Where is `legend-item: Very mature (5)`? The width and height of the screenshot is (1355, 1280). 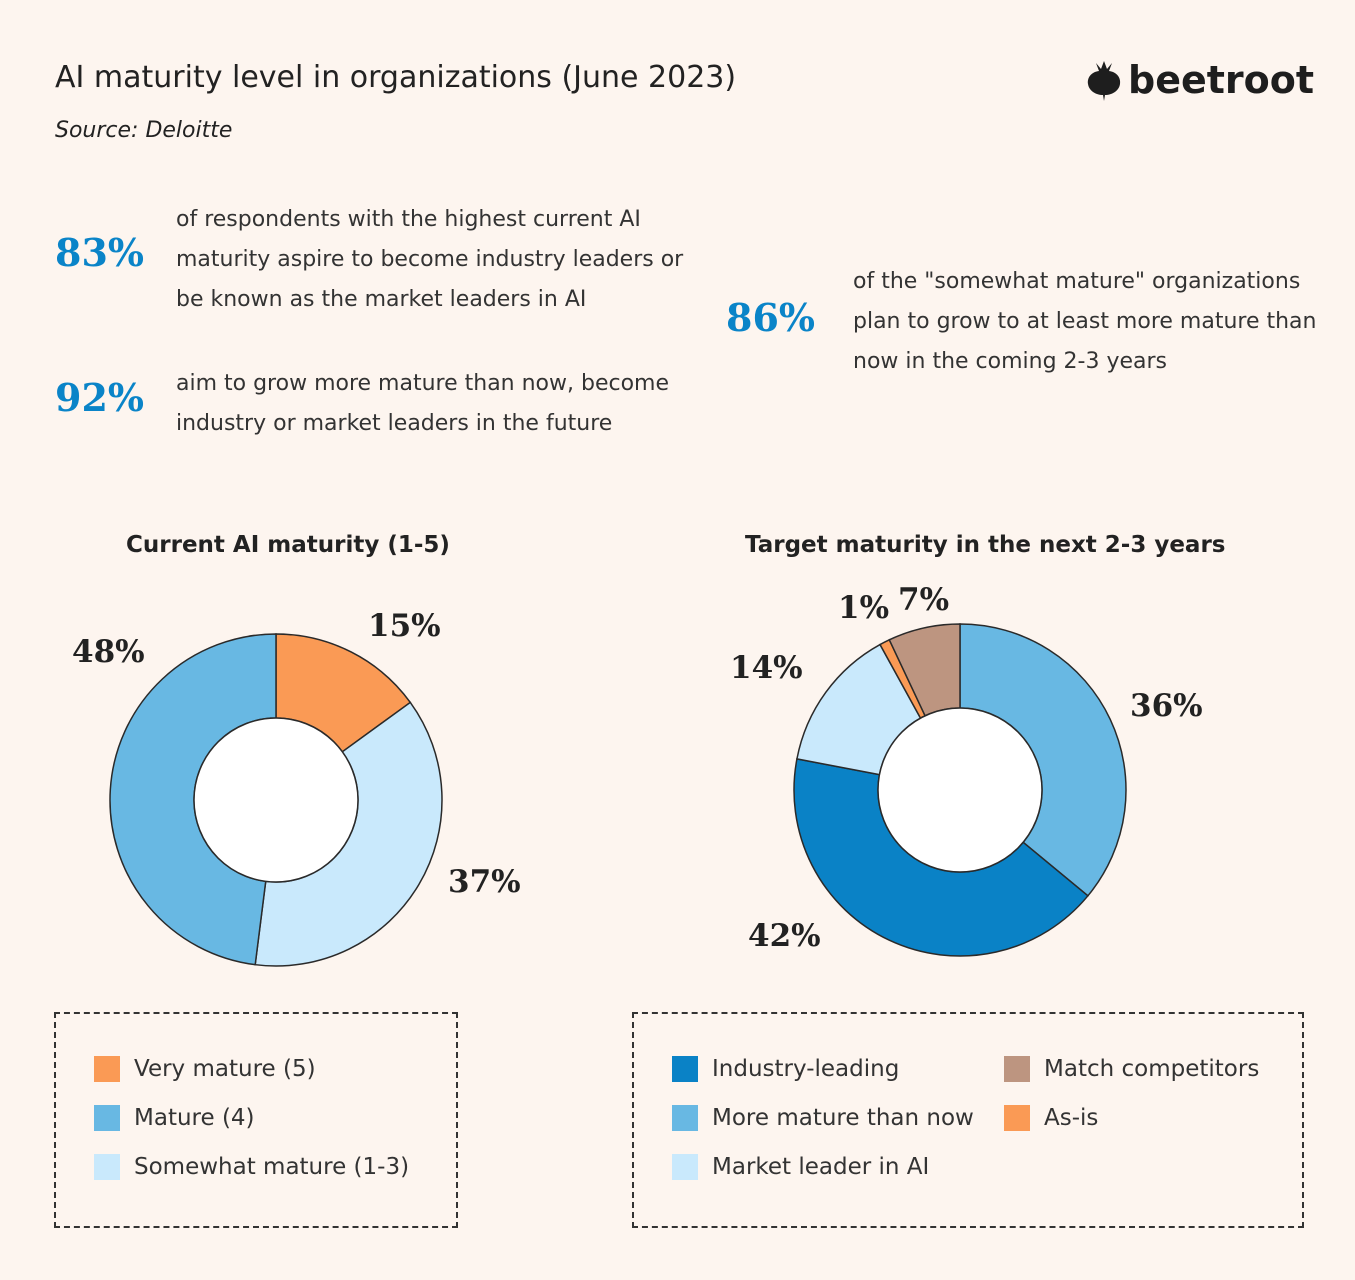
legend-item: Very mature (5) is located at coordinates (205, 1069).